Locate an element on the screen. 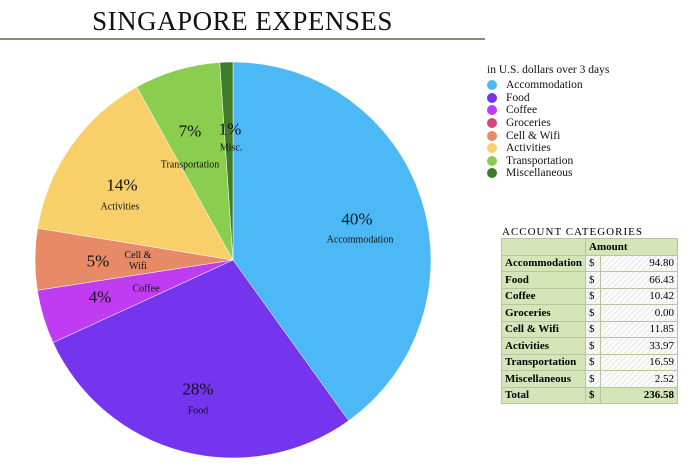  slice-name: Coffee is located at coordinates (146, 289).